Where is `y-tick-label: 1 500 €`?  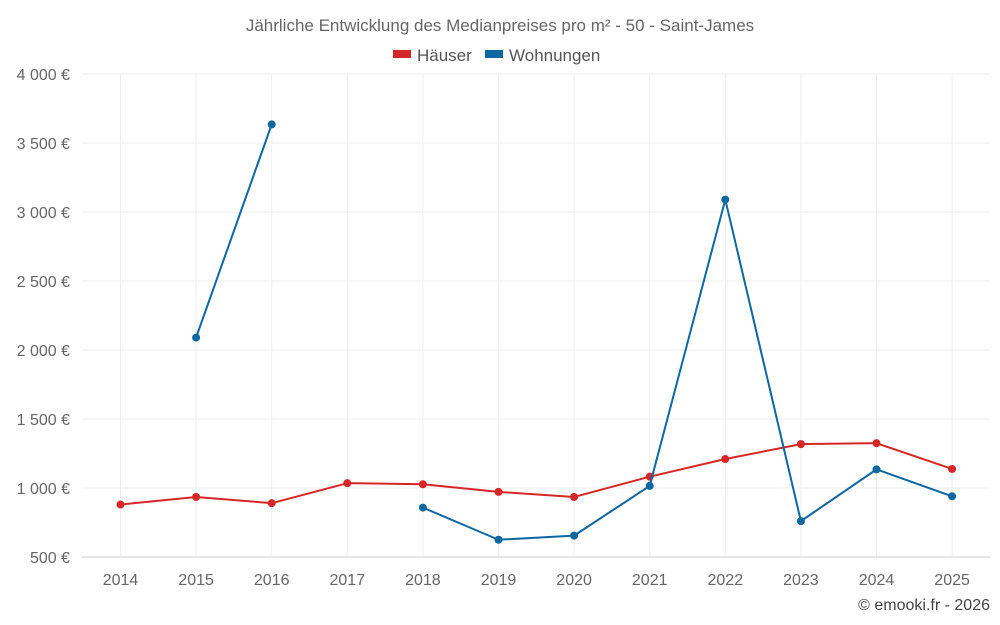 y-tick-label: 1 500 € is located at coordinates (43, 420).